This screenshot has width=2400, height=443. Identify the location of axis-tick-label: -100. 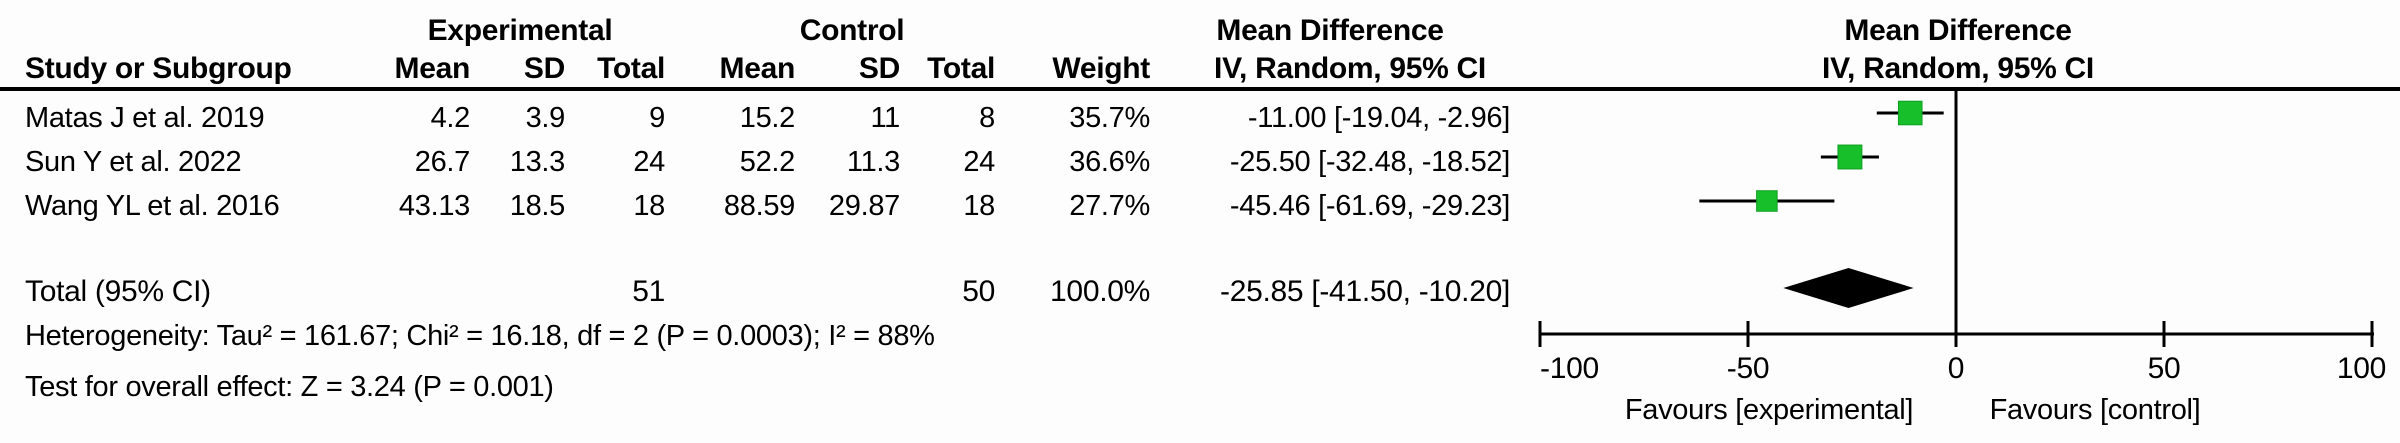
(1569, 368).